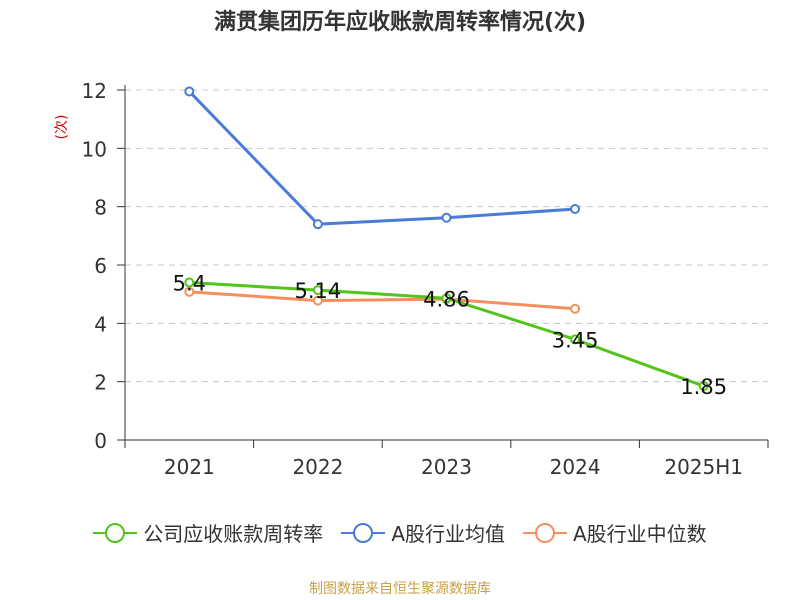  Describe the element at coordinates (575, 467) in the screenshot. I see `x-tick-label: 2024` at that location.